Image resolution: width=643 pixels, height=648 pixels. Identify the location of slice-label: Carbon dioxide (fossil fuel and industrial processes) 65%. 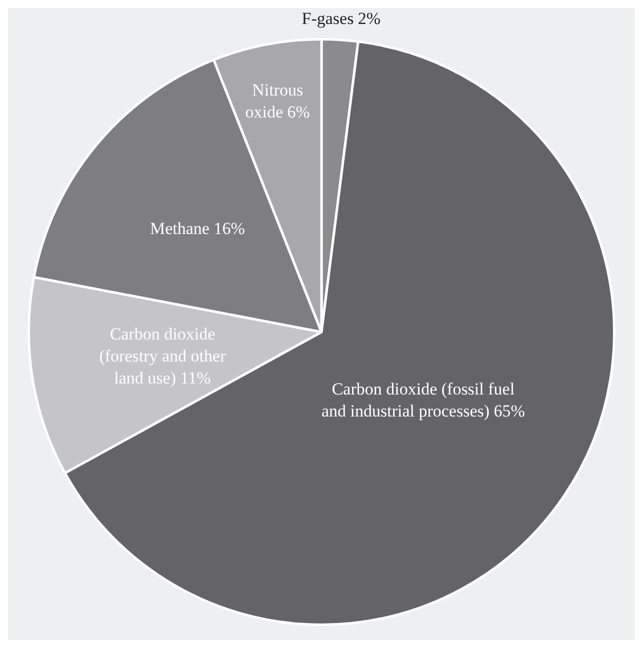
(423, 400).